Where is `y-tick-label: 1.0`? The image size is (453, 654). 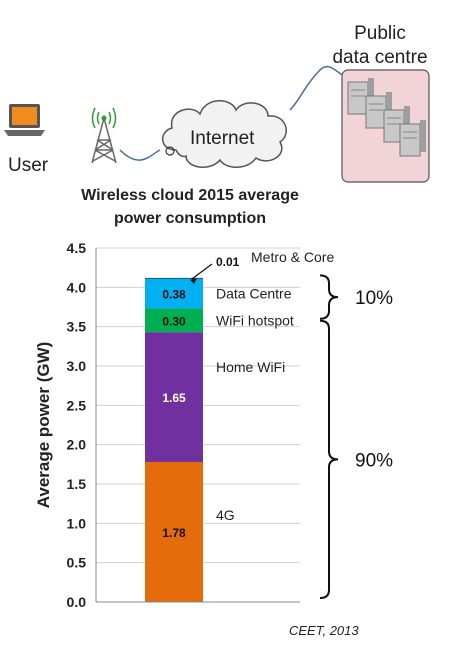 y-tick-label: 1.0 is located at coordinates (77, 523).